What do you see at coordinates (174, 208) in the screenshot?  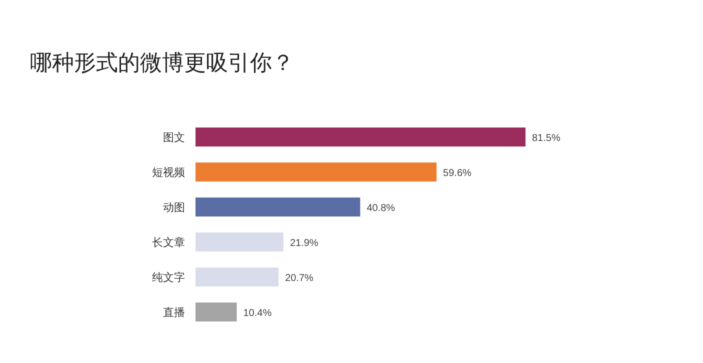 I see `y-tick-label: 动图` at bounding box center [174, 208].